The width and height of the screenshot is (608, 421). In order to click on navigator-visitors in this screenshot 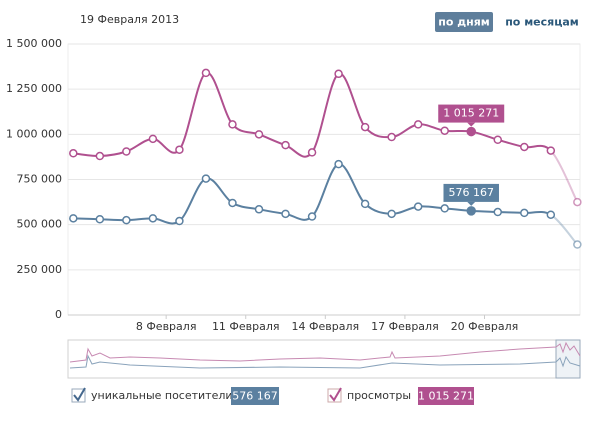, I will do `click(325, 361)`.